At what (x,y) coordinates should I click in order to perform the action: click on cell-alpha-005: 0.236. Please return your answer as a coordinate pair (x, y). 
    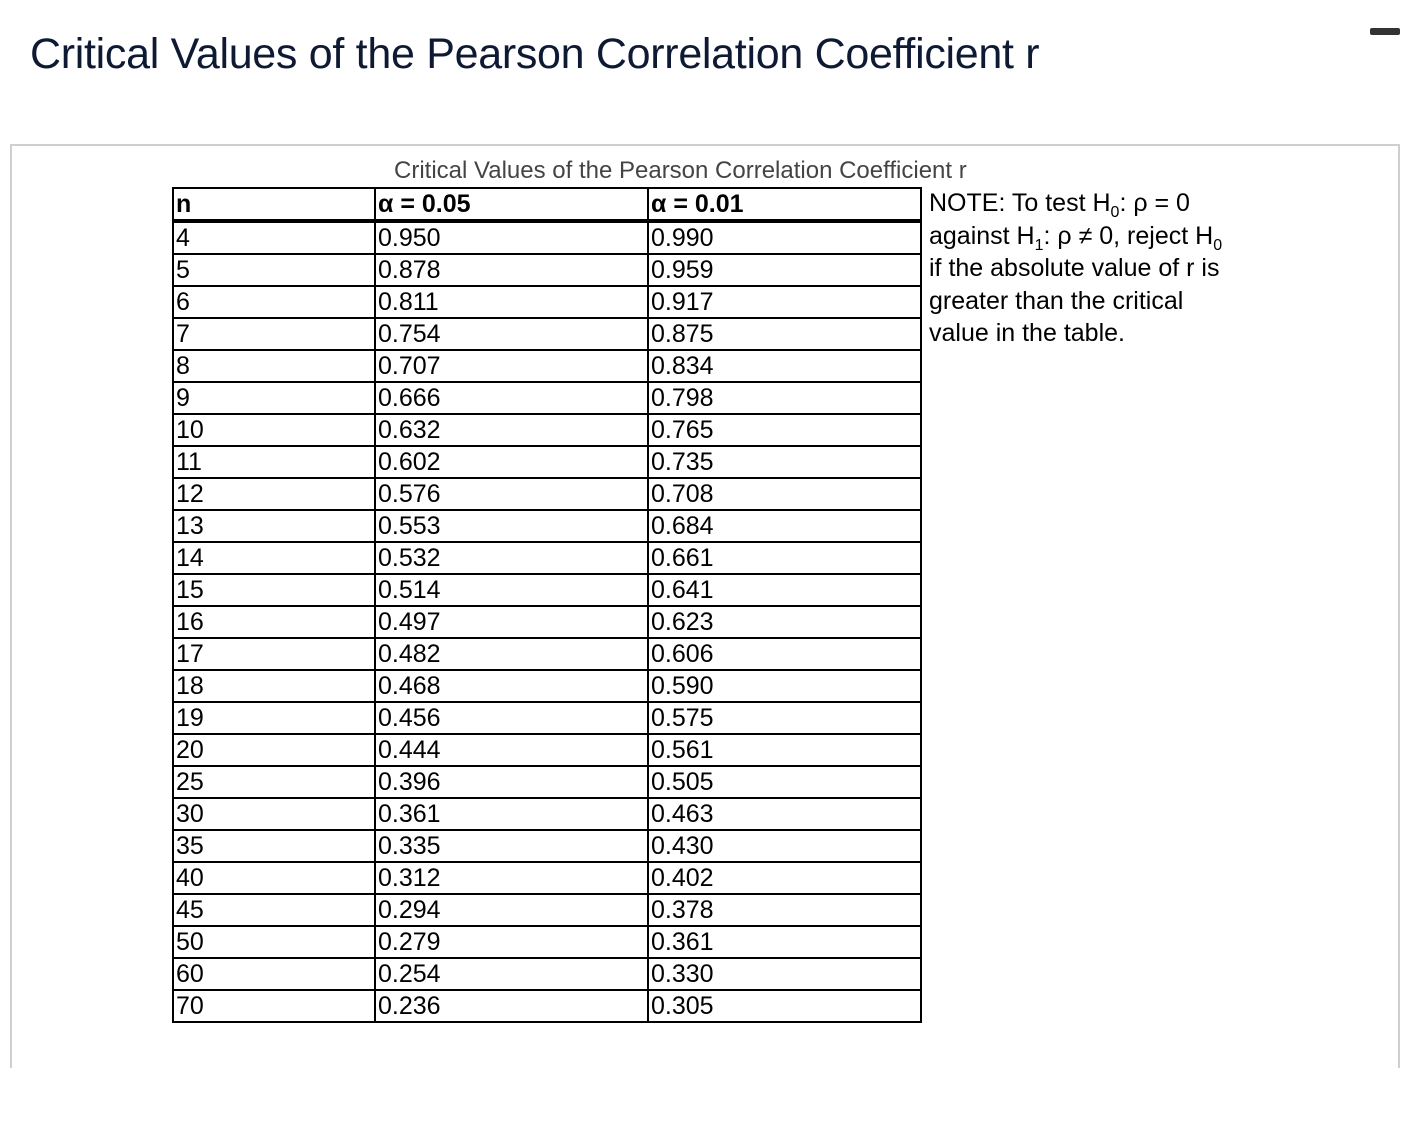
    Looking at the image, I should click on (511, 1006).